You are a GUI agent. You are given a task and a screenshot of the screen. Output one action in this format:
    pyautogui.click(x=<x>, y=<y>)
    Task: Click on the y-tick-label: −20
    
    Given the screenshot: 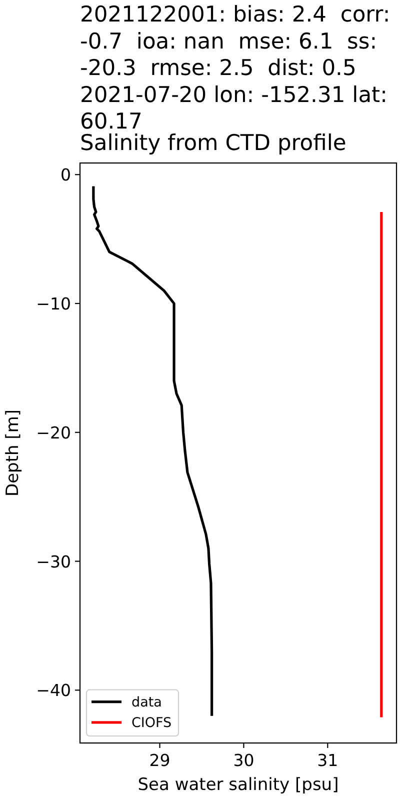 What is the action you would take?
    pyautogui.click(x=53, y=432)
    